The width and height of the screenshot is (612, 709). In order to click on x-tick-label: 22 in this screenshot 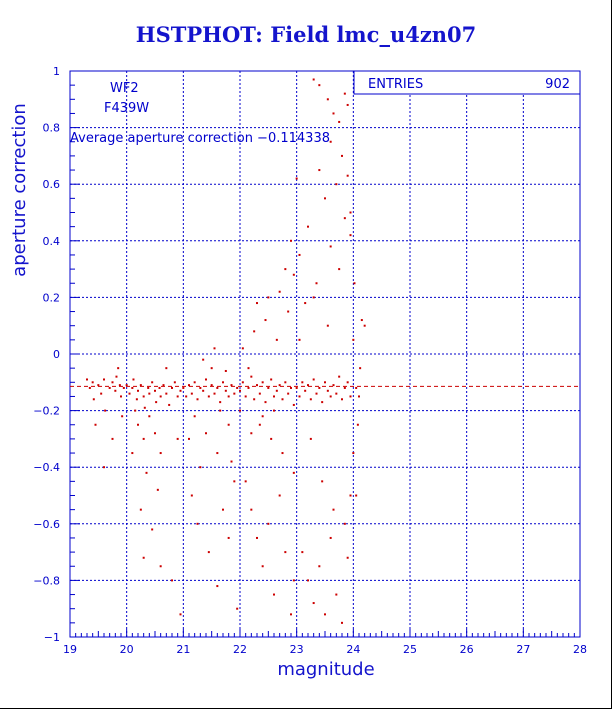, I will do `click(240, 649)`.